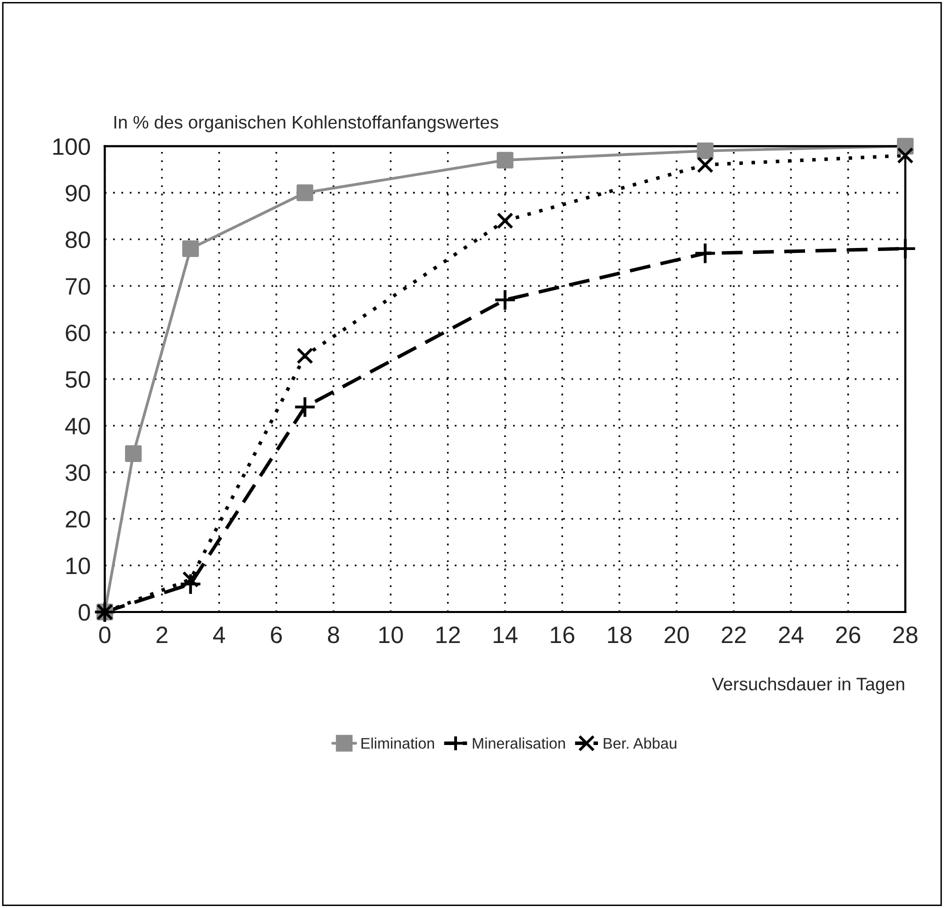 This screenshot has height=908, width=944. Describe the element at coordinates (398, 743) in the screenshot. I see `legend-label: Elimination` at that location.